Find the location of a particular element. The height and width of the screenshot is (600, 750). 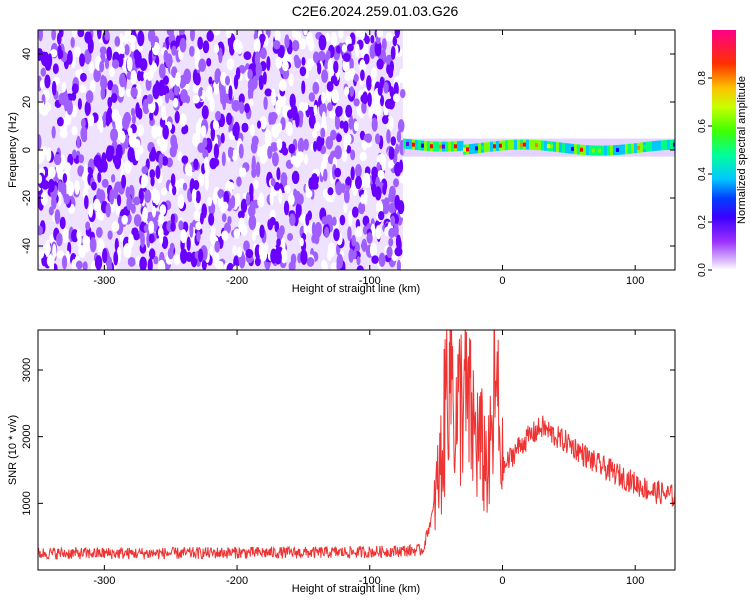

colorbar-tick-label: 0.2 is located at coordinates (702, 222).